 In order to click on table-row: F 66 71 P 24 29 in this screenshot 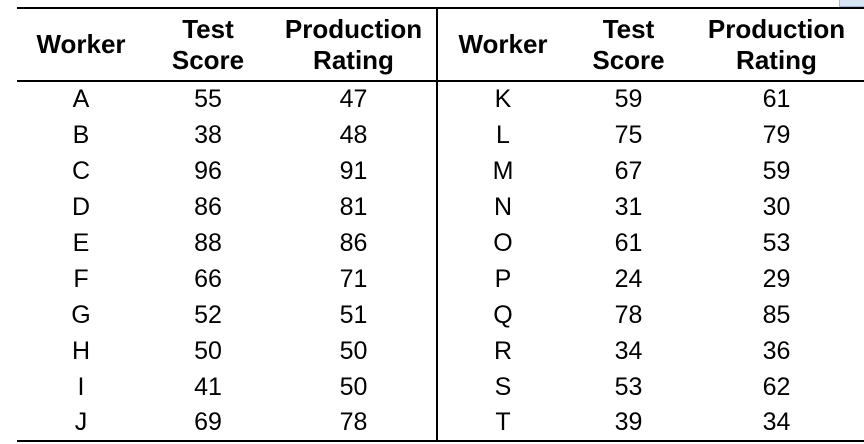, I will do `click(440, 279)`.